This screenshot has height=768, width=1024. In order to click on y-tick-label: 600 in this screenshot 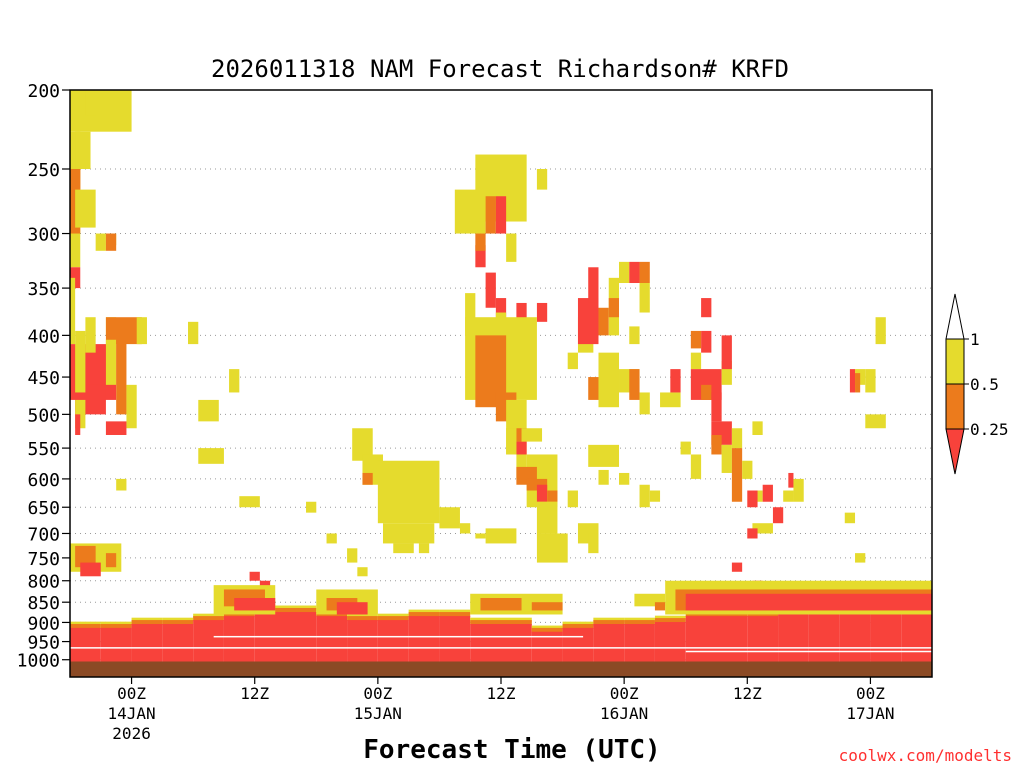, I will do `click(43, 480)`.